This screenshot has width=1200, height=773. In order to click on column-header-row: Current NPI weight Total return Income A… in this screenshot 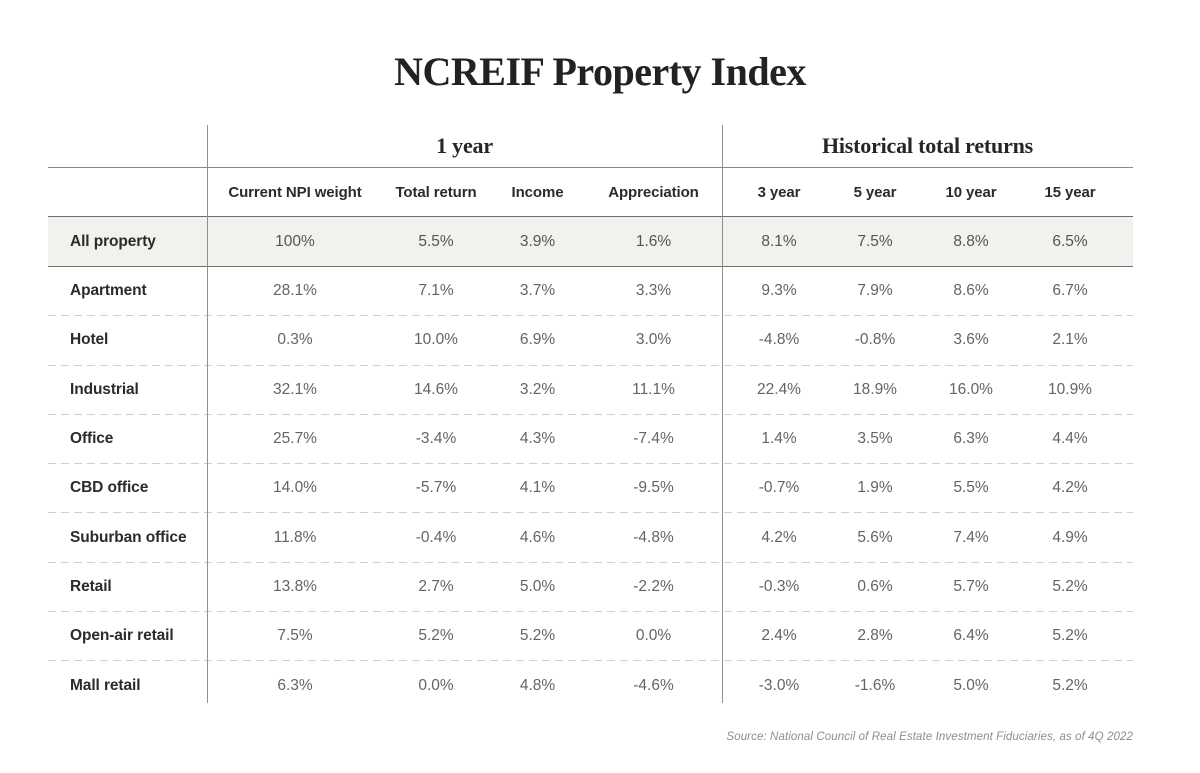, I will do `click(590, 192)`.